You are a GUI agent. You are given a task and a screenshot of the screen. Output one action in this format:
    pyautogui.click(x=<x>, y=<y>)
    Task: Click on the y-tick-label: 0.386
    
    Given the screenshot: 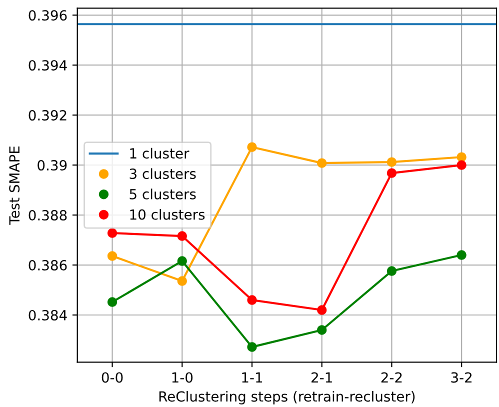 What is the action you would take?
    pyautogui.click(x=47, y=265)
    